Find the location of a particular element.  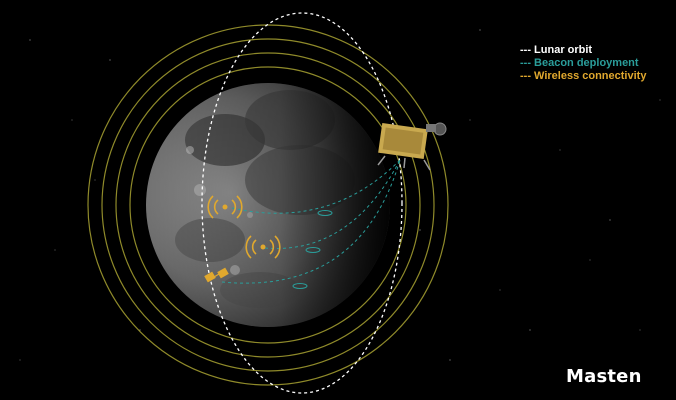

satellite-beacon-icon is located at coordinates (216, 275).